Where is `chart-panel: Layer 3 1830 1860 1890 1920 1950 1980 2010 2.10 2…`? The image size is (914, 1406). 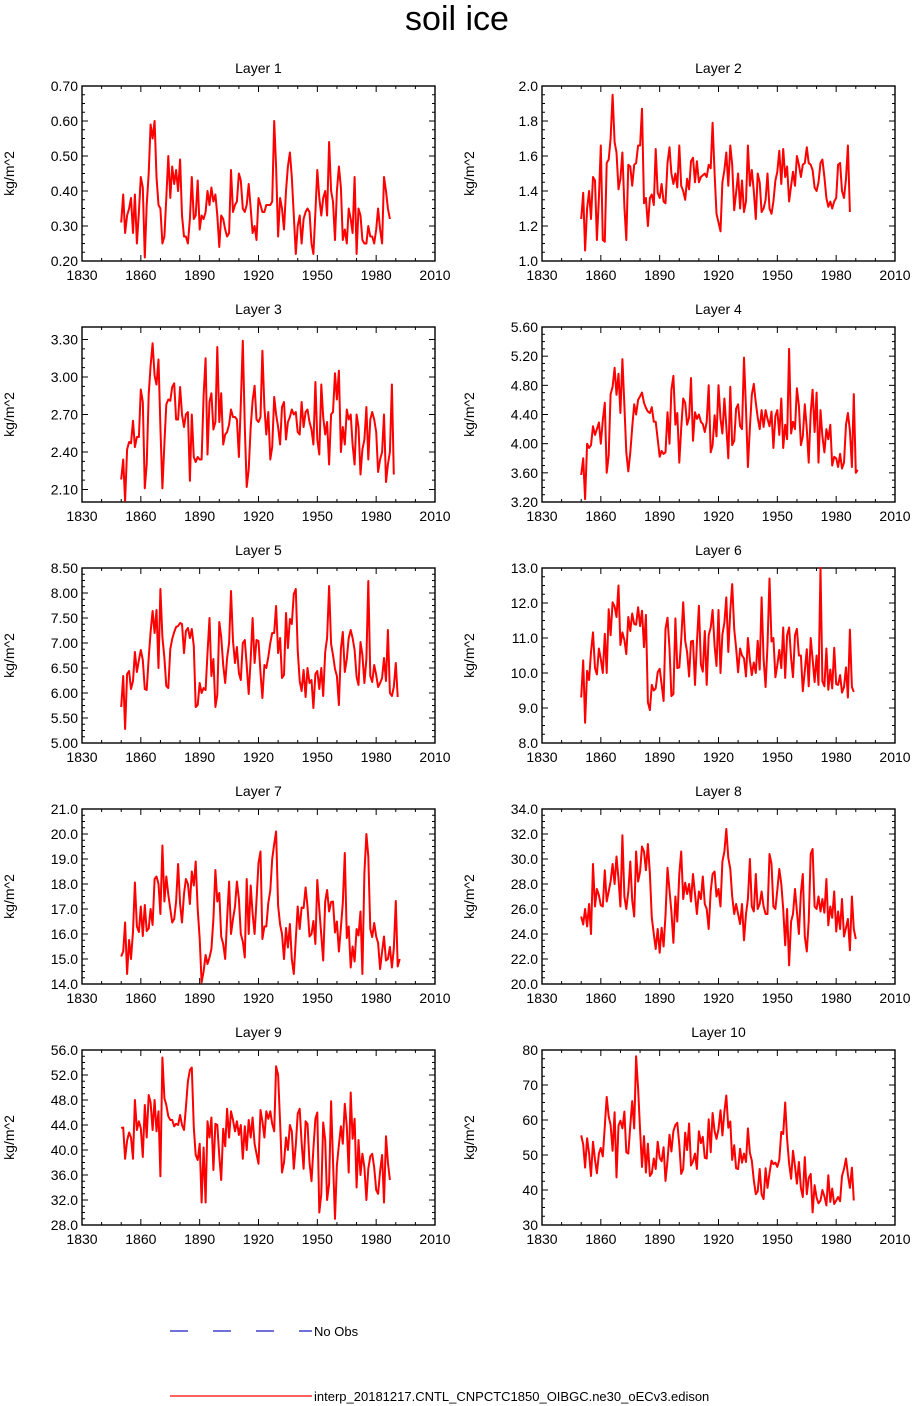
chart-panel: Layer 3 1830 1860 1890 1920 1950 1980 2010 2.10 2… is located at coordinates (226, 412).